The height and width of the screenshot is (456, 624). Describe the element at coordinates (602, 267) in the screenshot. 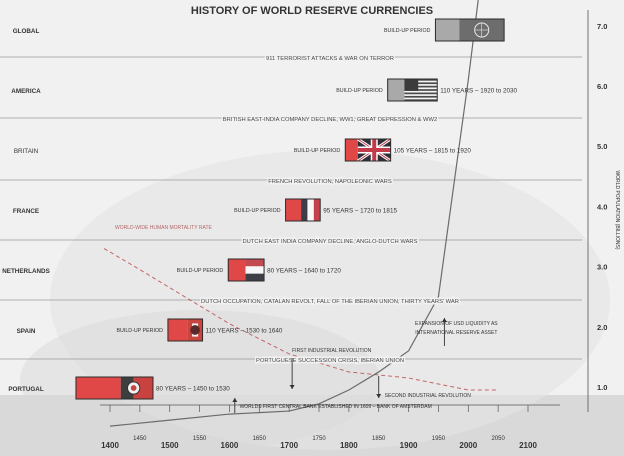

I see `y-tick-label: 3.0` at that location.